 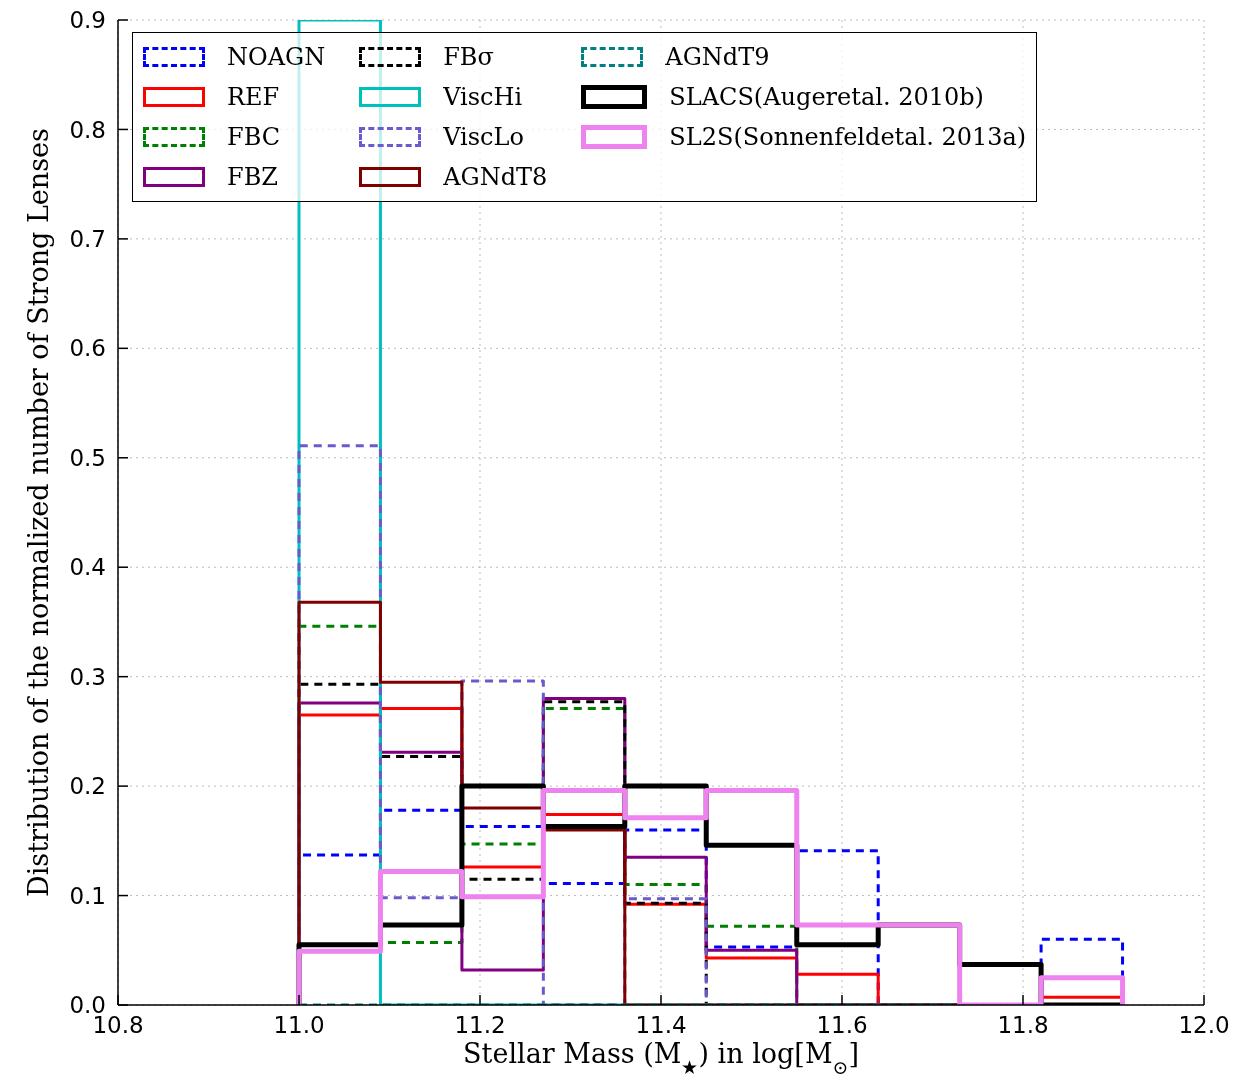 I want to click on legend-label: NOAGN, so click(x=276, y=57).